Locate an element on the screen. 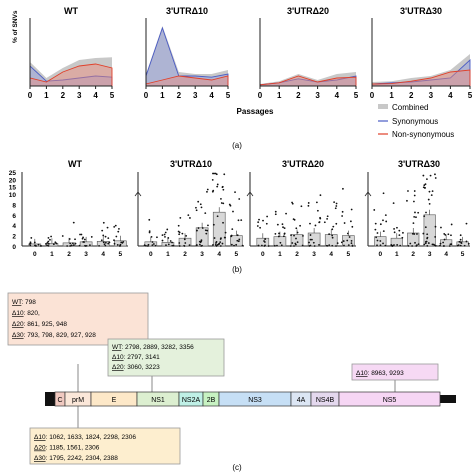 The height and width of the screenshot is (474, 474). segment-label: E is located at coordinates (114, 400).